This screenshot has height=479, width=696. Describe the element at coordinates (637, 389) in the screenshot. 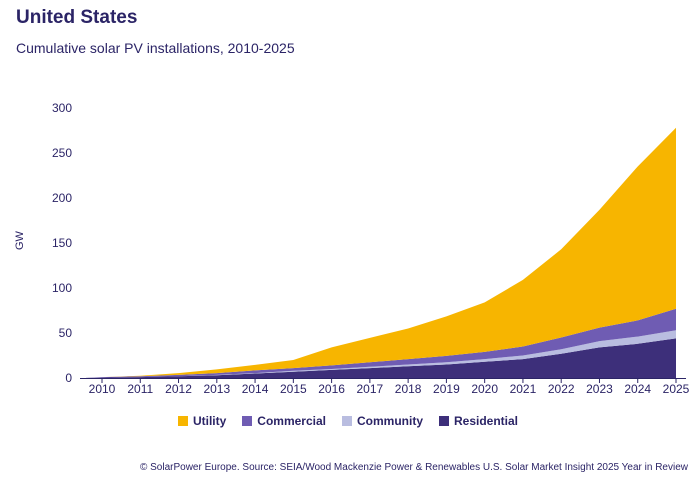

I see `x-tick-label: 2024` at that location.